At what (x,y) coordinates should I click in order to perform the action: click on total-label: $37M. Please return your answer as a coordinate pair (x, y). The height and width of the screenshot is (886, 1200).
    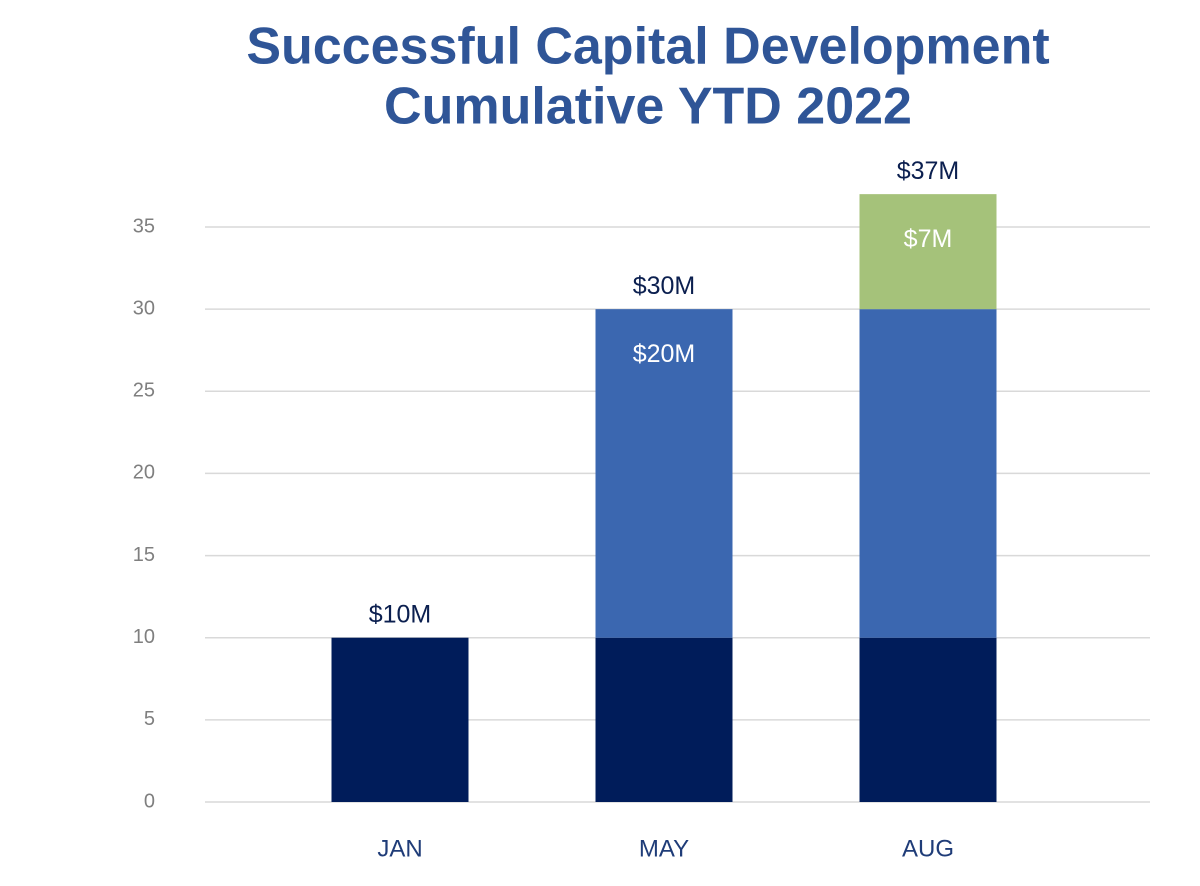
    Looking at the image, I should click on (928, 171).